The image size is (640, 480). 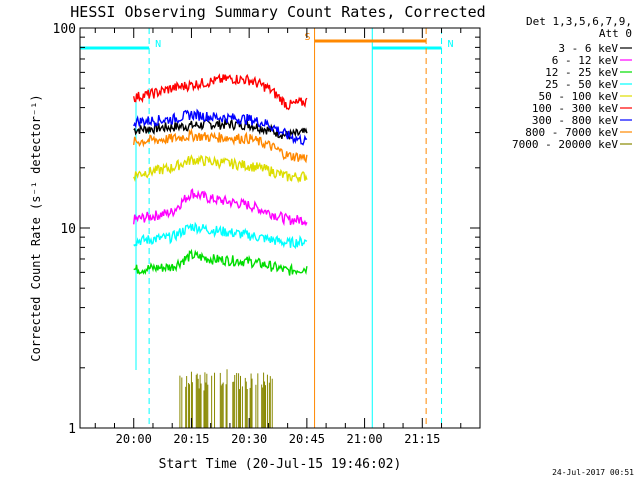 I want to click on legend-title-line-2: Att 0, so click(x=615, y=33).